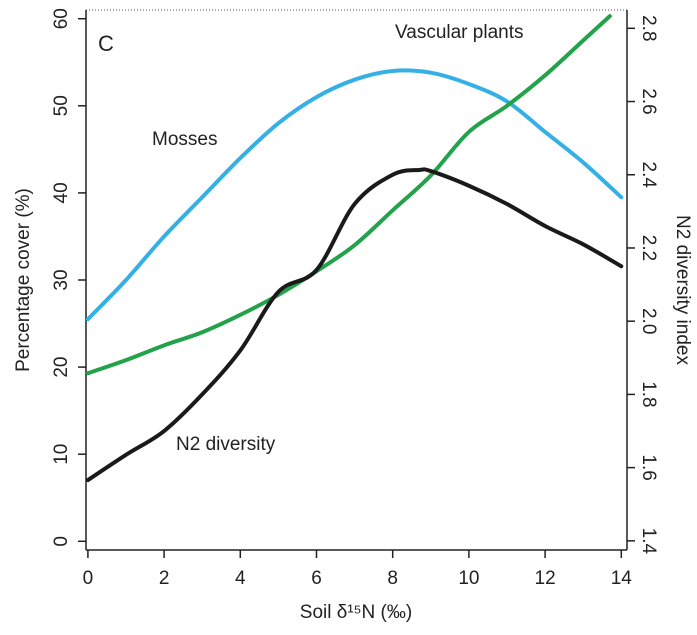 The height and width of the screenshot is (635, 697). I want to click on y-axis-title: Percentage cover (%), so click(23, 280).